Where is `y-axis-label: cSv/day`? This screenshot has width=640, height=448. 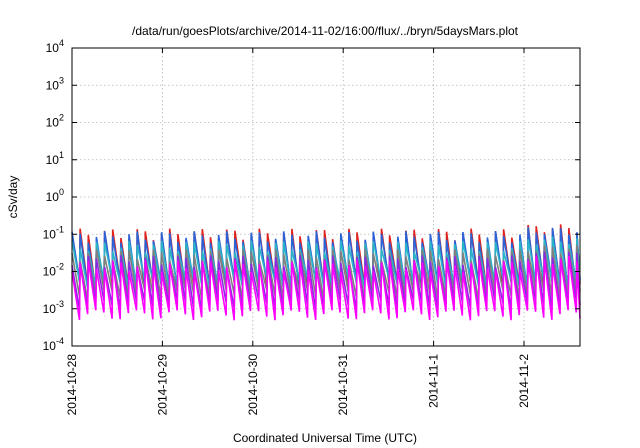 y-axis-label: cSv/day is located at coordinates (13, 197).